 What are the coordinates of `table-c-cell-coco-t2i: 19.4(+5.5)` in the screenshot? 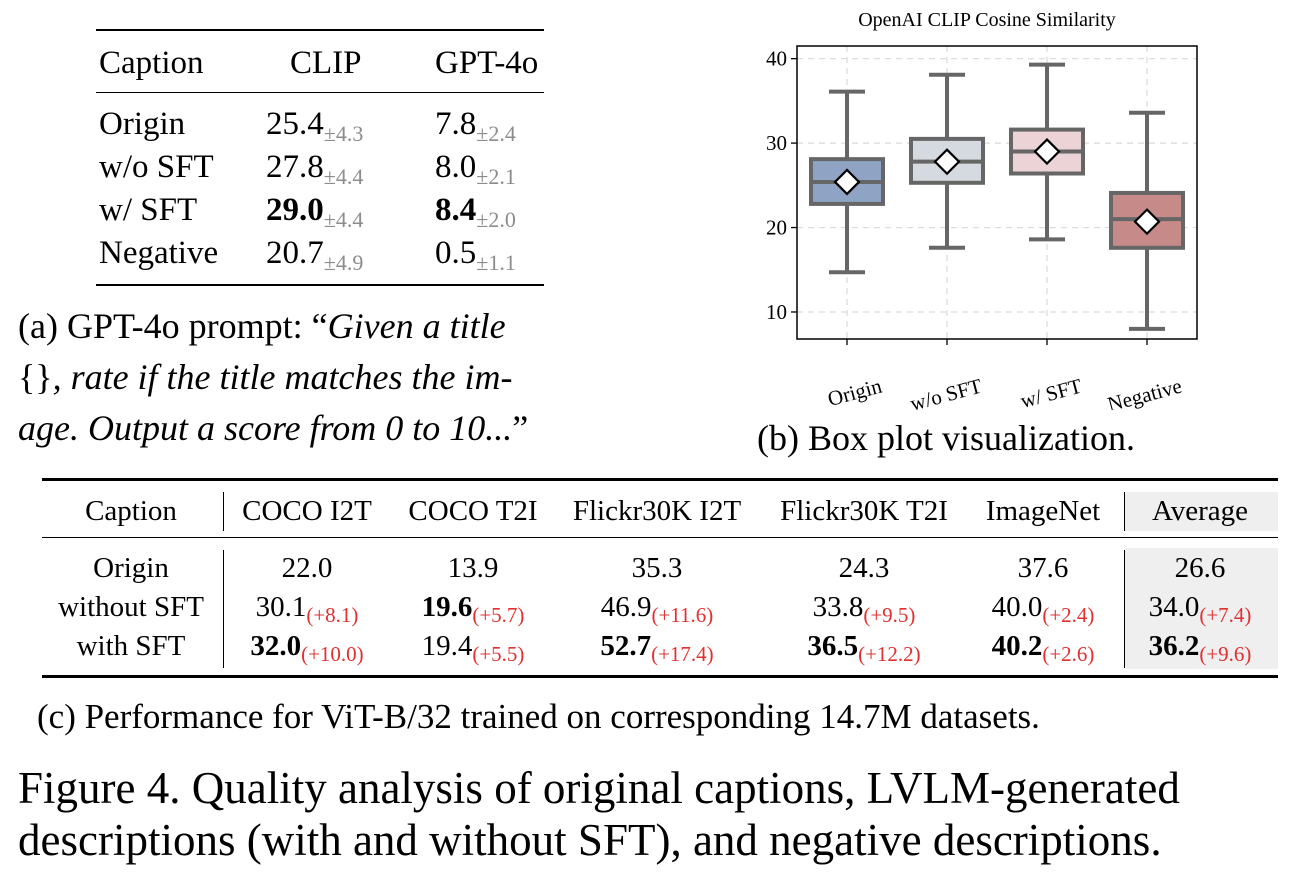 It's located at (473, 650).